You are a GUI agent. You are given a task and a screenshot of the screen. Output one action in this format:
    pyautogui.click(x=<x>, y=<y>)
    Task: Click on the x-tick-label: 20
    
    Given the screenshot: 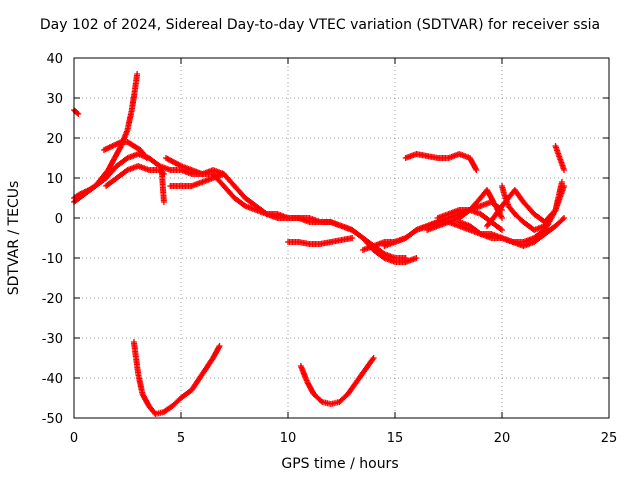 What is the action you would take?
    pyautogui.click(x=502, y=438)
    